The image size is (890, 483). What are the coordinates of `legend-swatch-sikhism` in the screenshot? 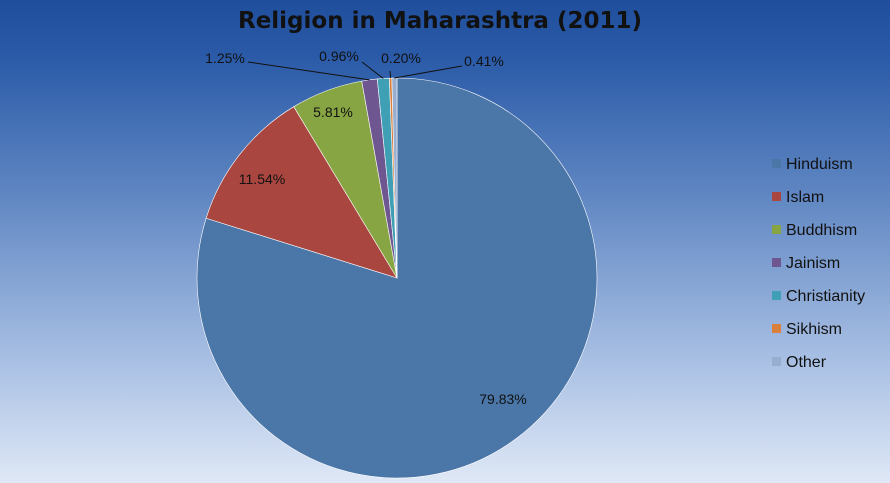 It's located at (776, 328).